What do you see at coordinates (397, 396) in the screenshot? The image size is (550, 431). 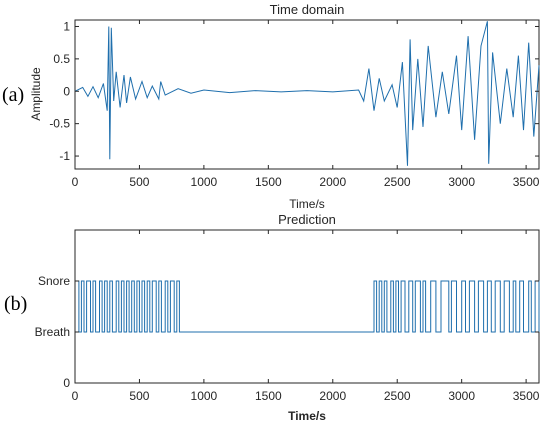 I see `x-tick-label-b-5: 2500` at bounding box center [397, 396].